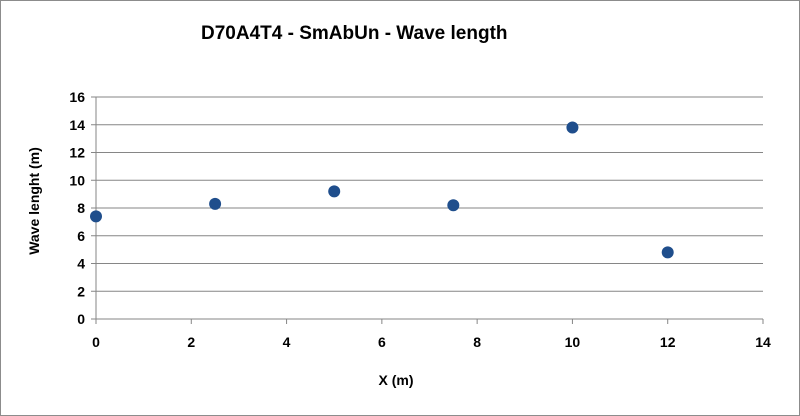  Describe the element at coordinates (77, 180) in the screenshot. I see `y-tick-label: 10` at that location.